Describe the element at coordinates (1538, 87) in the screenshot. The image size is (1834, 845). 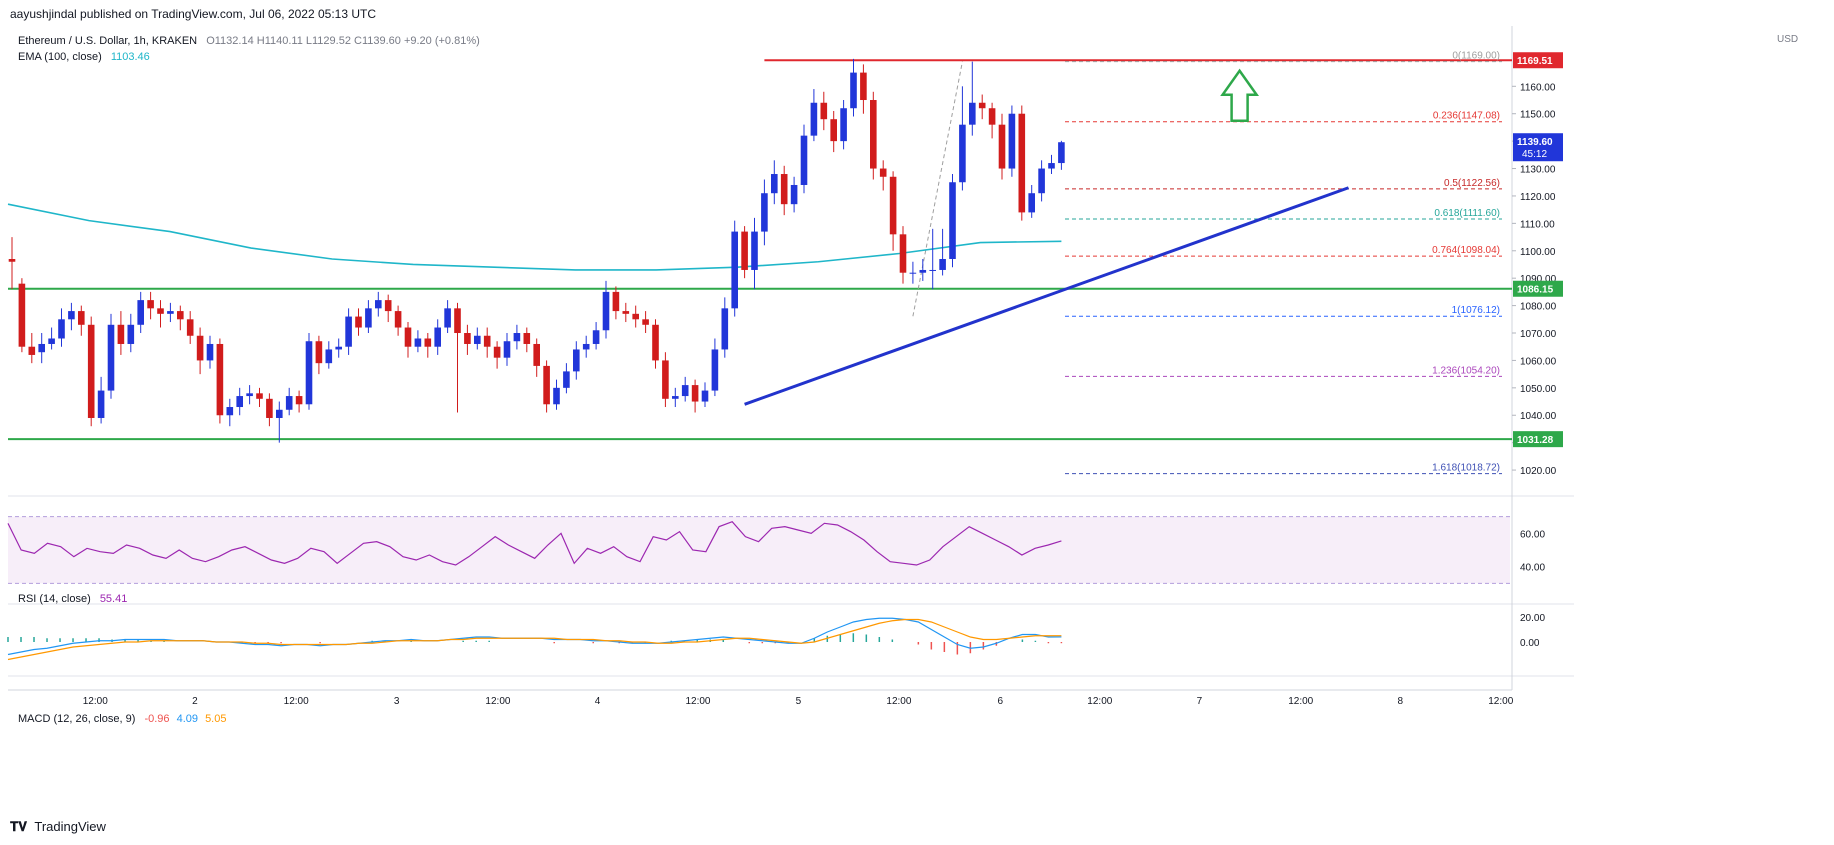
I see `y-tick-label: 1160.00` at that location.